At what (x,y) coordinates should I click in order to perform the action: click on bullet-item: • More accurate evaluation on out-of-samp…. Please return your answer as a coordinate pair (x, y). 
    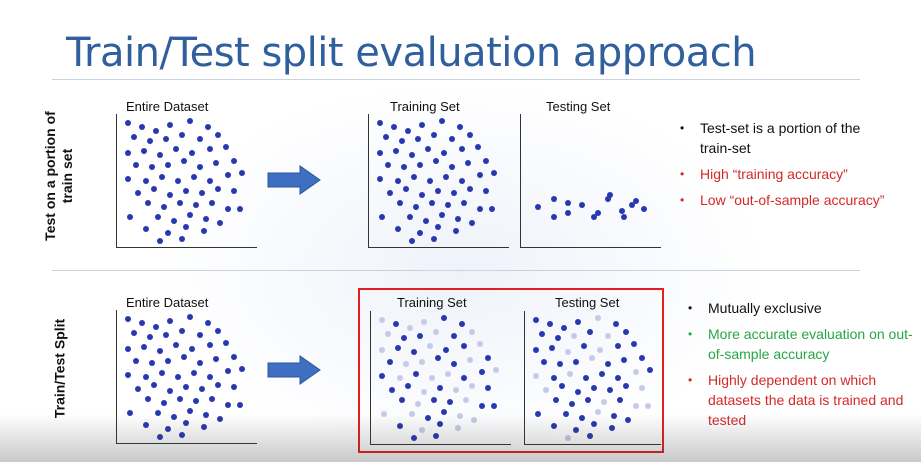
    Looking at the image, I should click on (800, 344).